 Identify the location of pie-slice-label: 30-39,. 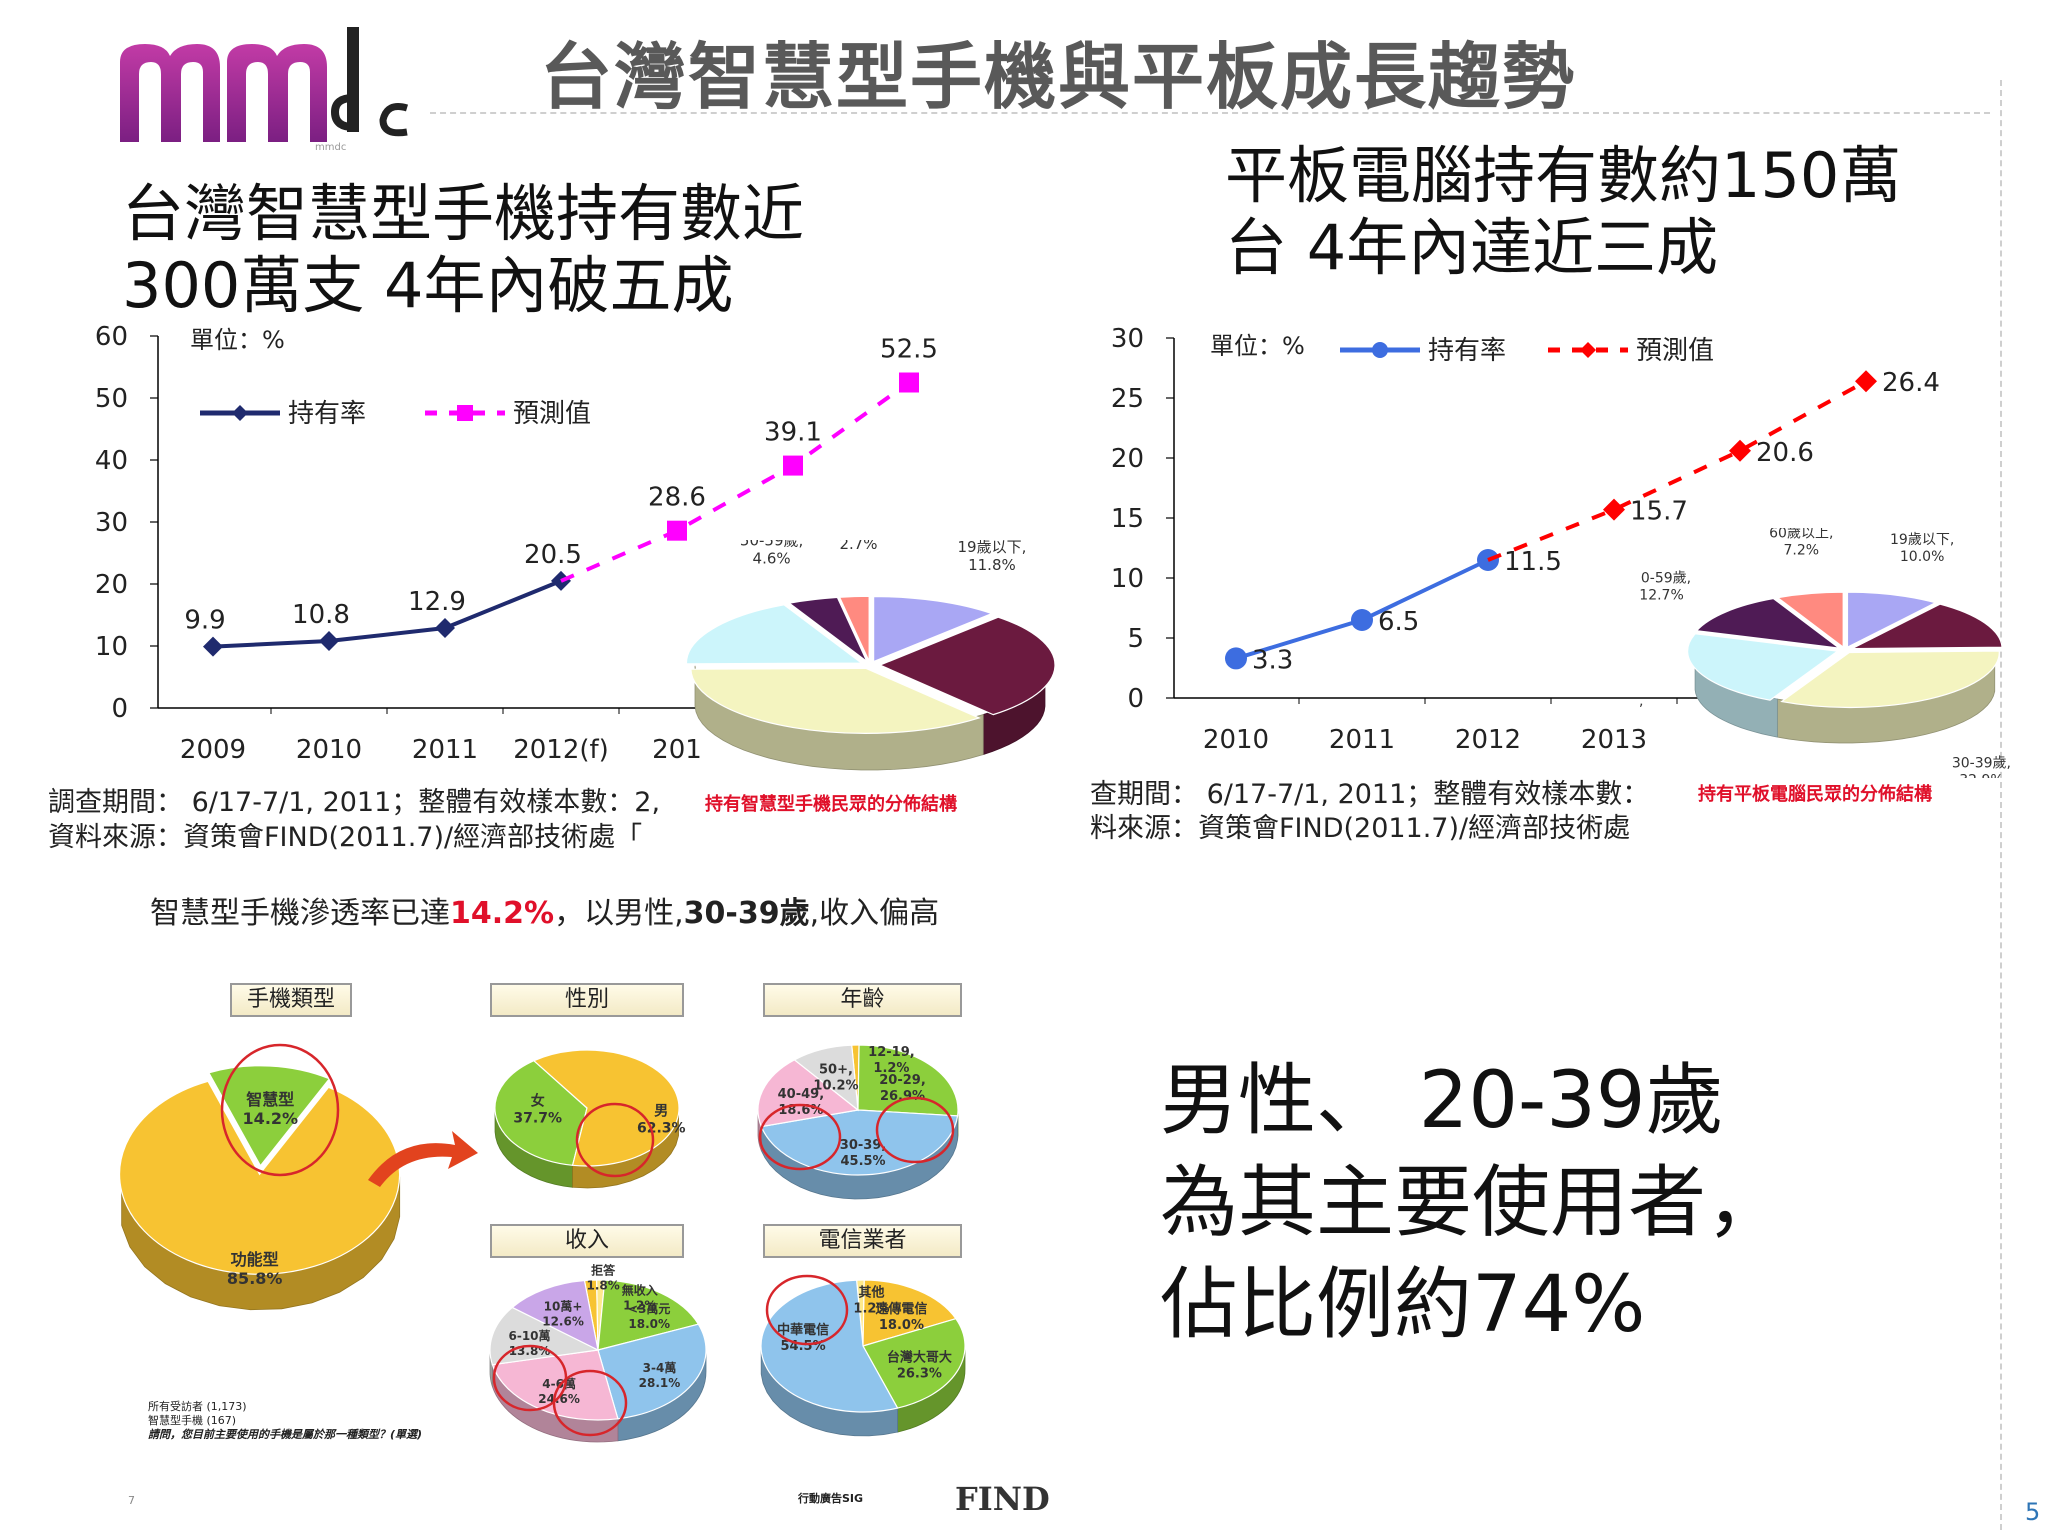
(863, 1145).